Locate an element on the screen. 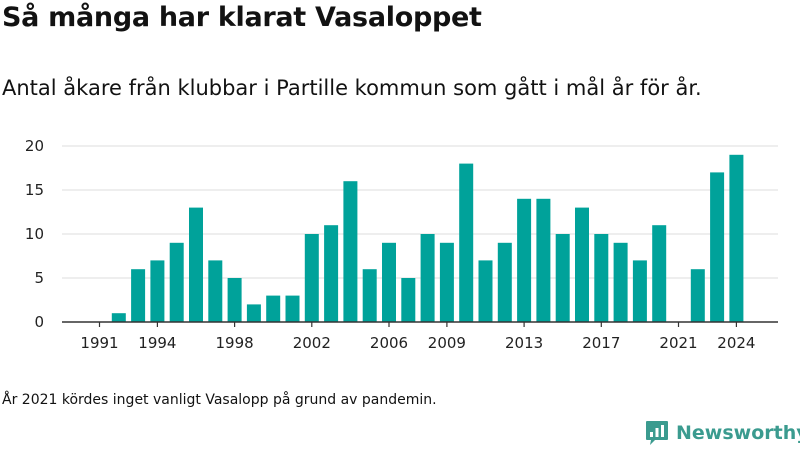 The image size is (800, 450). bar-2022 is located at coordinates (697, 295).